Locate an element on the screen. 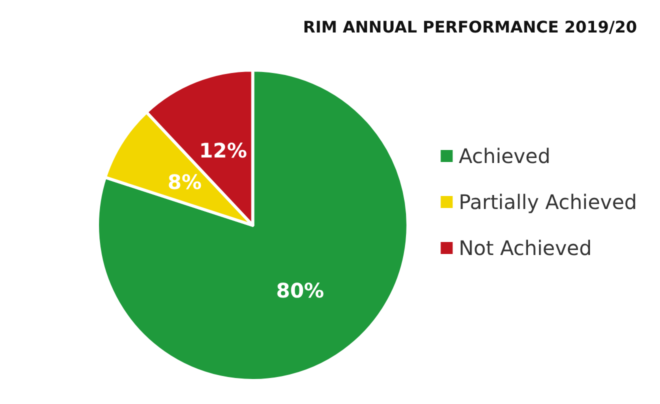 This screenshot has width=660, height=404. chart-title: RIM ANNUAL PERFORMANCE 2019/20 is located at coordinates (470, 27).